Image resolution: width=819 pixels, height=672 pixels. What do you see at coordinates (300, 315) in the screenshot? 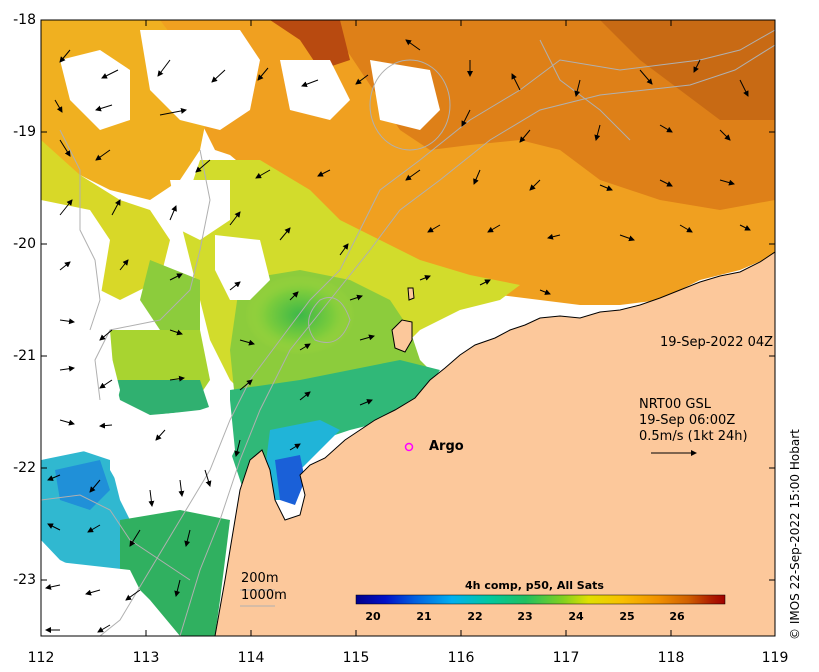
I see `sst-eddy` at bounding box center [300, 315].